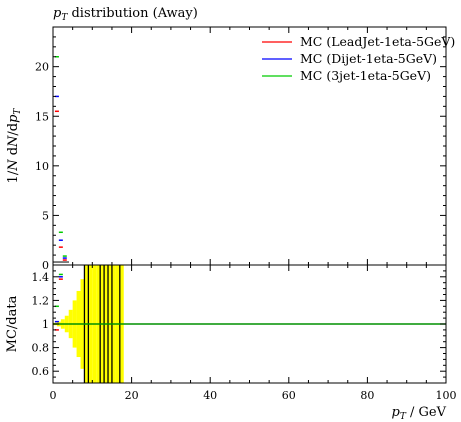 The height and width of the screenshot is (422, 461). I want to click on y-tick-label-ratio: 1, so click(45, 324).